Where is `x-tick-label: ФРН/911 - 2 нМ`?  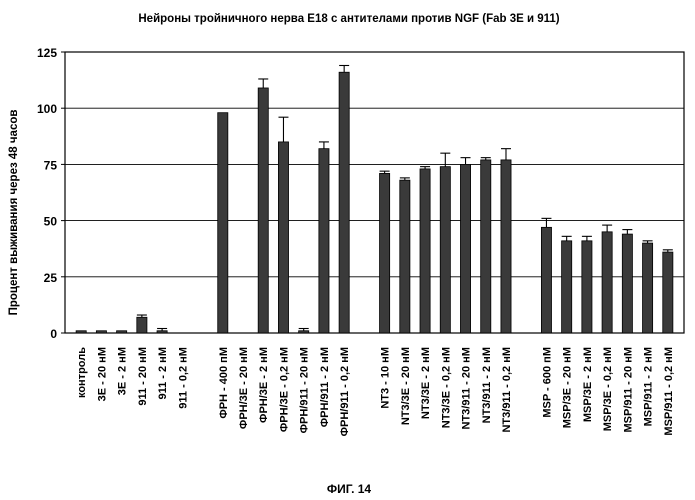
x-tick-label: ФРН/911 - 2 нМ is located at coordinates (325, 387).